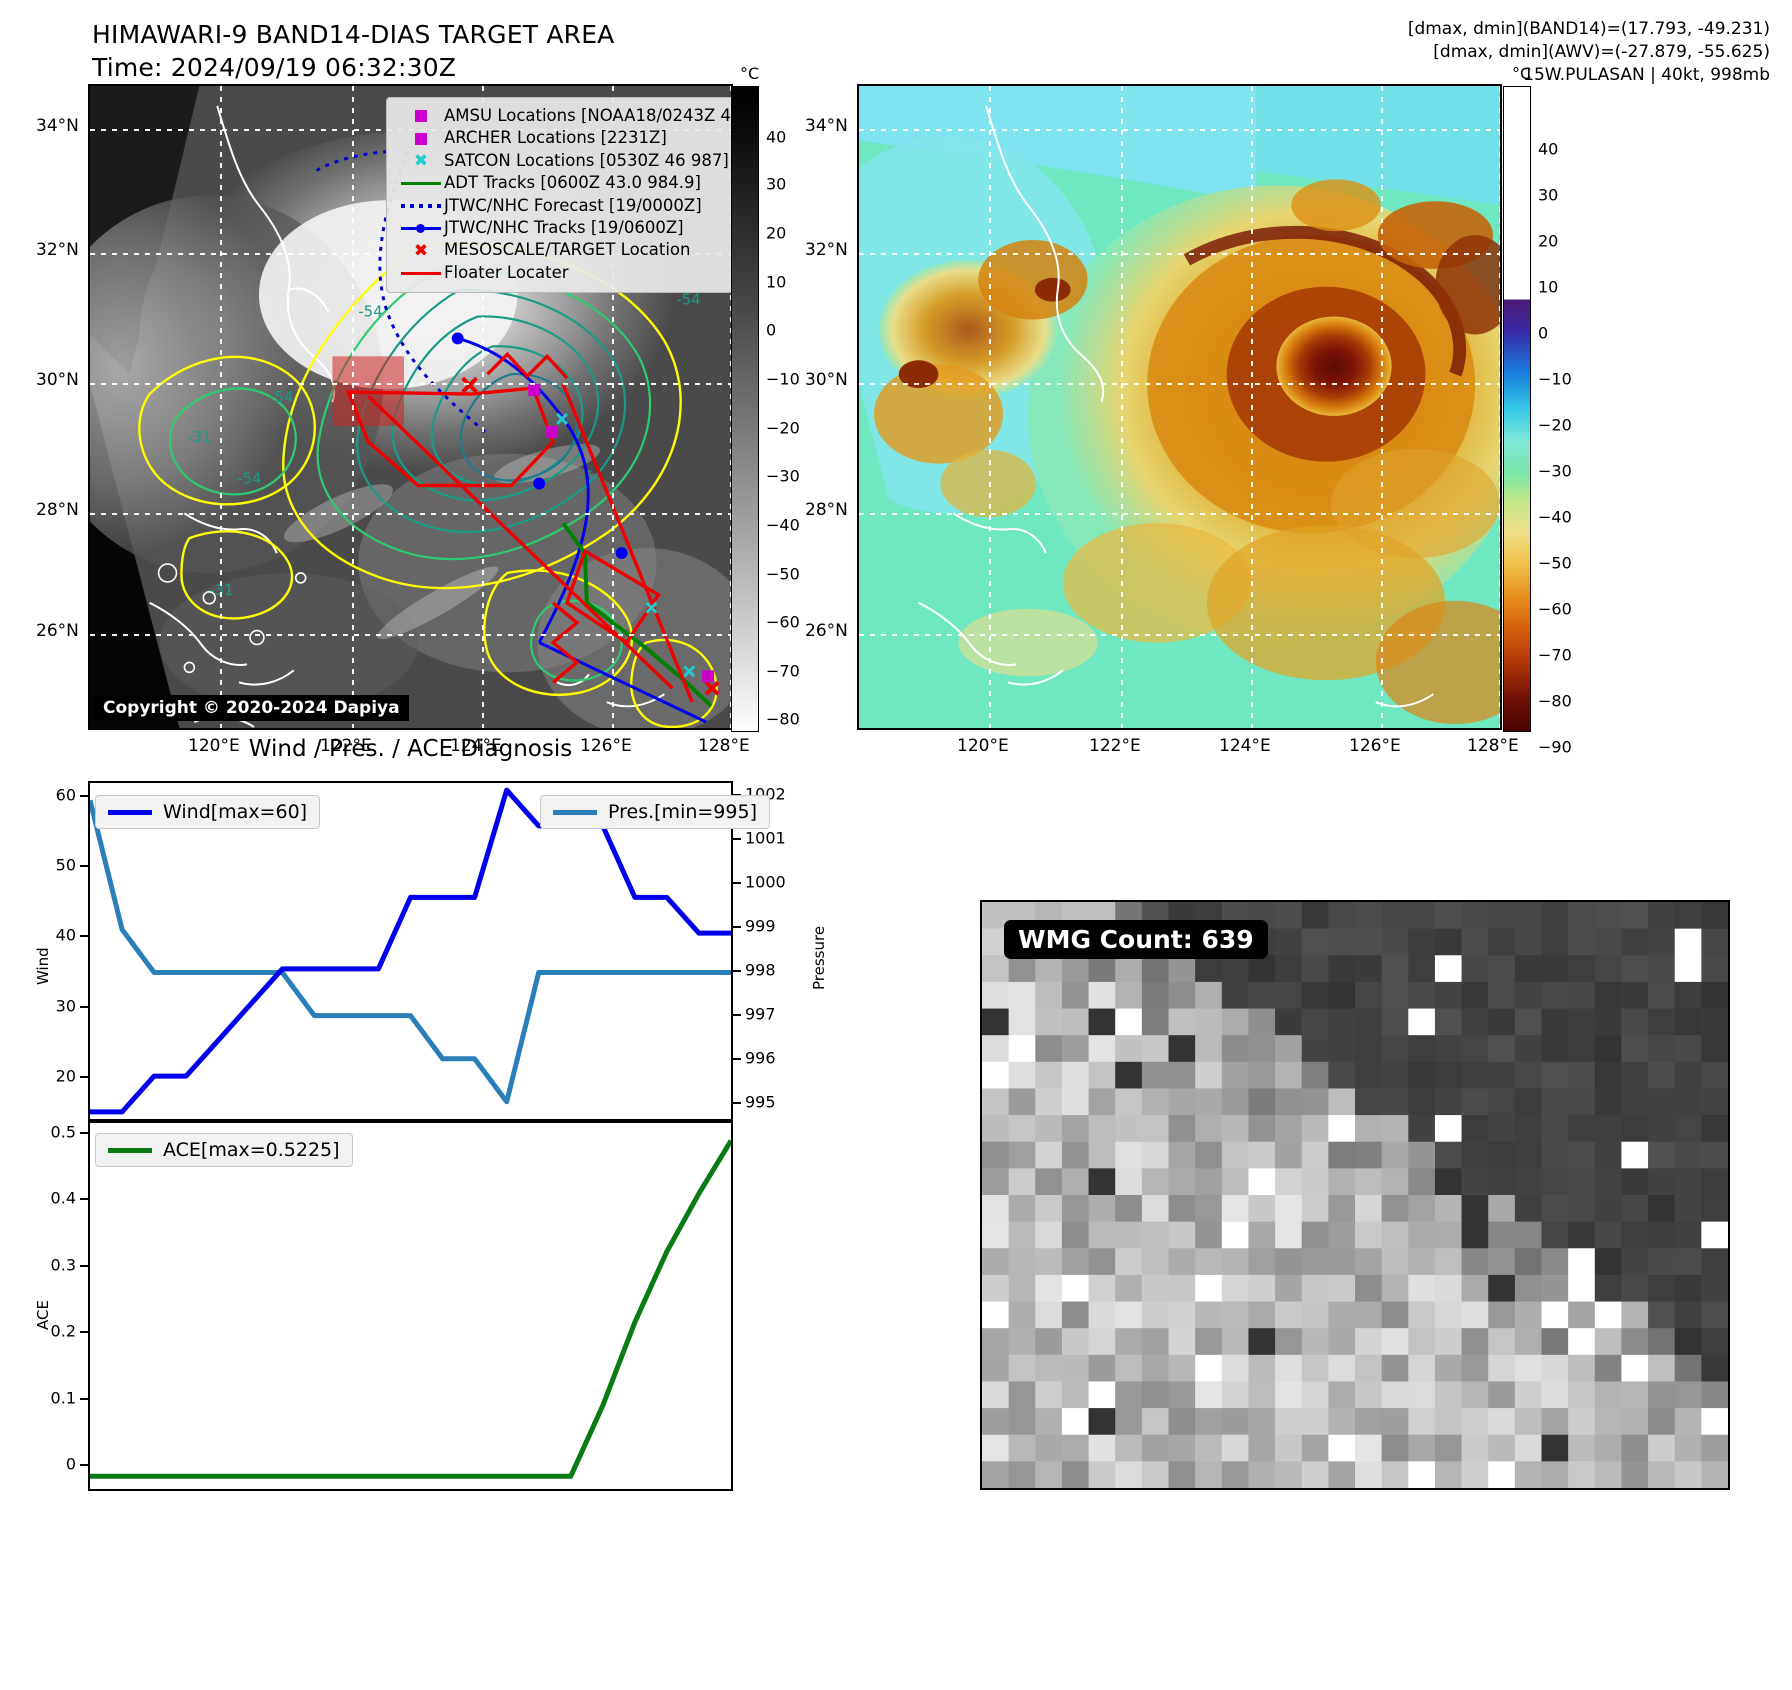  I want to click on wind-ytick-30: 30, so click(65, 1006).